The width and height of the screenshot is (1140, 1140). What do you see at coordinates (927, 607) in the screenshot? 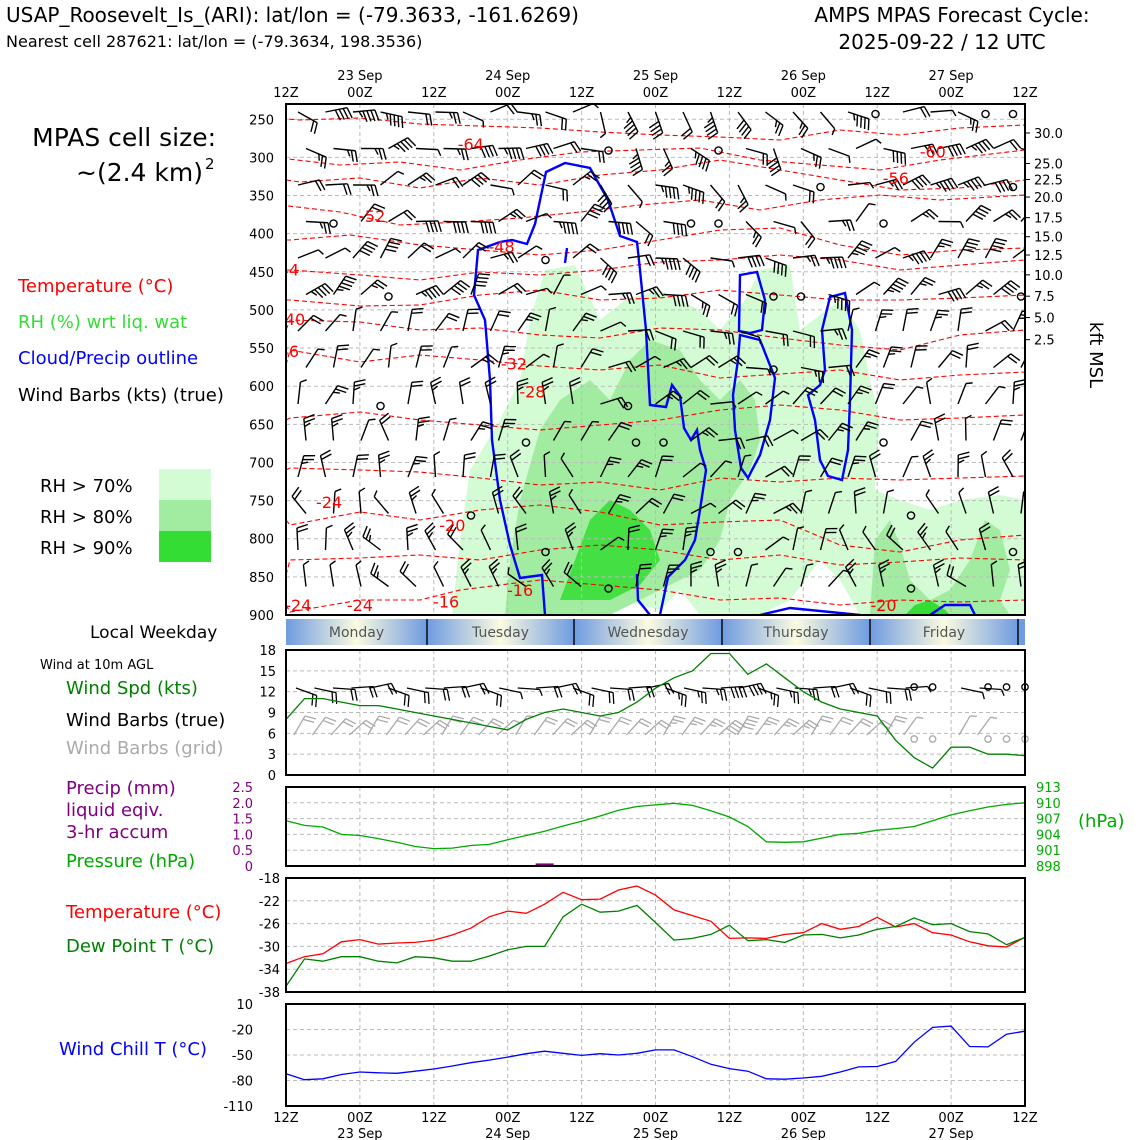
I see `rh90-area-low` at bounding box center [927, 607].